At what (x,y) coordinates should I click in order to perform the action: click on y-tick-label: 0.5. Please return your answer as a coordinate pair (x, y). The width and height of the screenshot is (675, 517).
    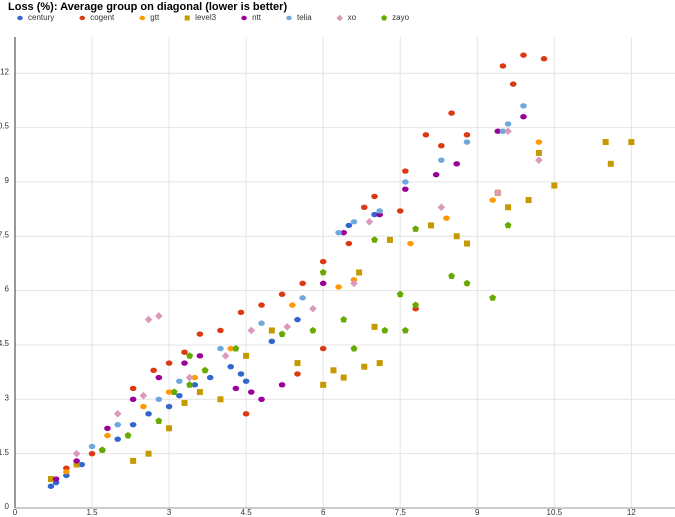
    Looking at the image, I should click on (5, 126).